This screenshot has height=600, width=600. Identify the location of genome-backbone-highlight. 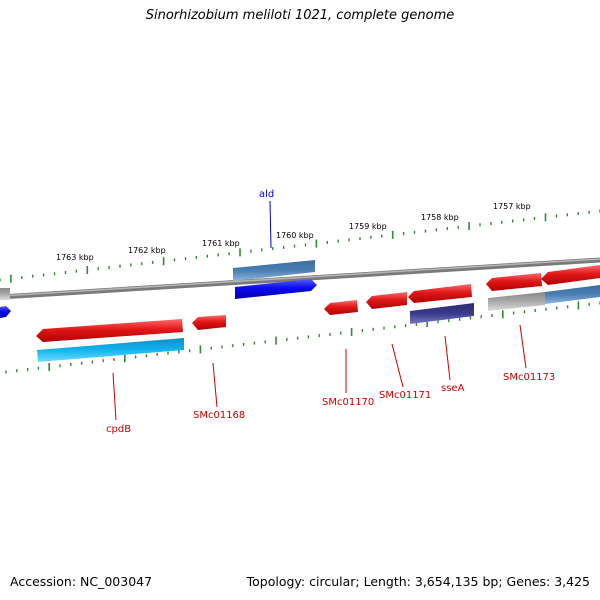
(300, 277).